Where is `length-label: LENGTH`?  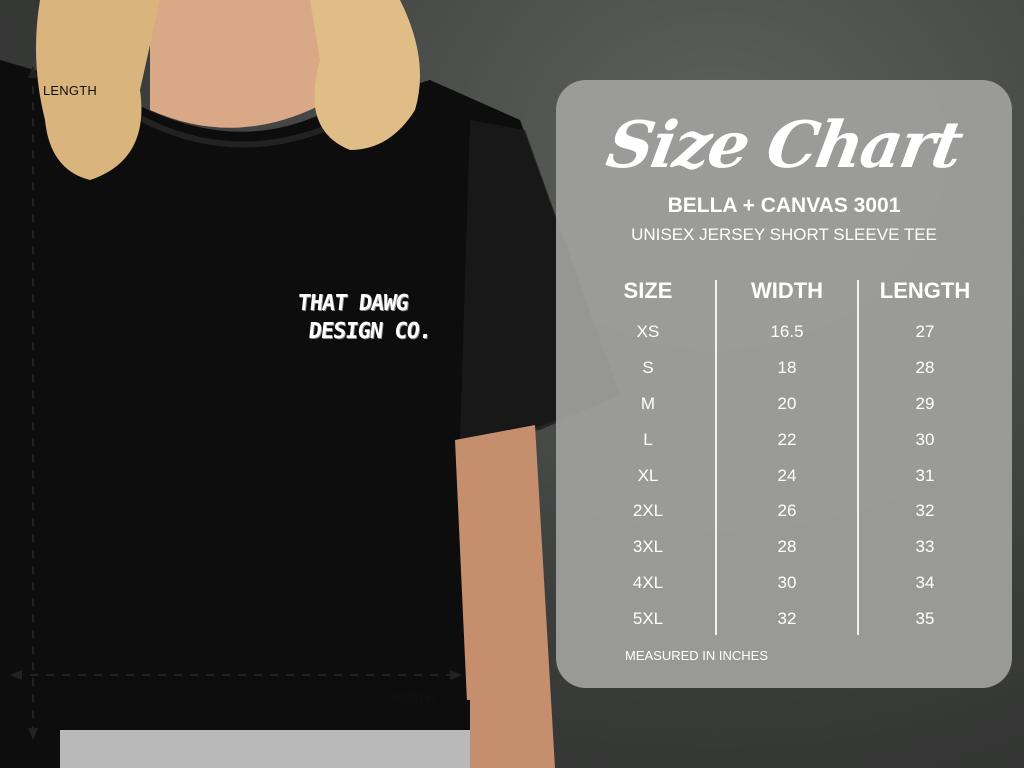 length-label: LENGTH is located at coordinates (70, 90).